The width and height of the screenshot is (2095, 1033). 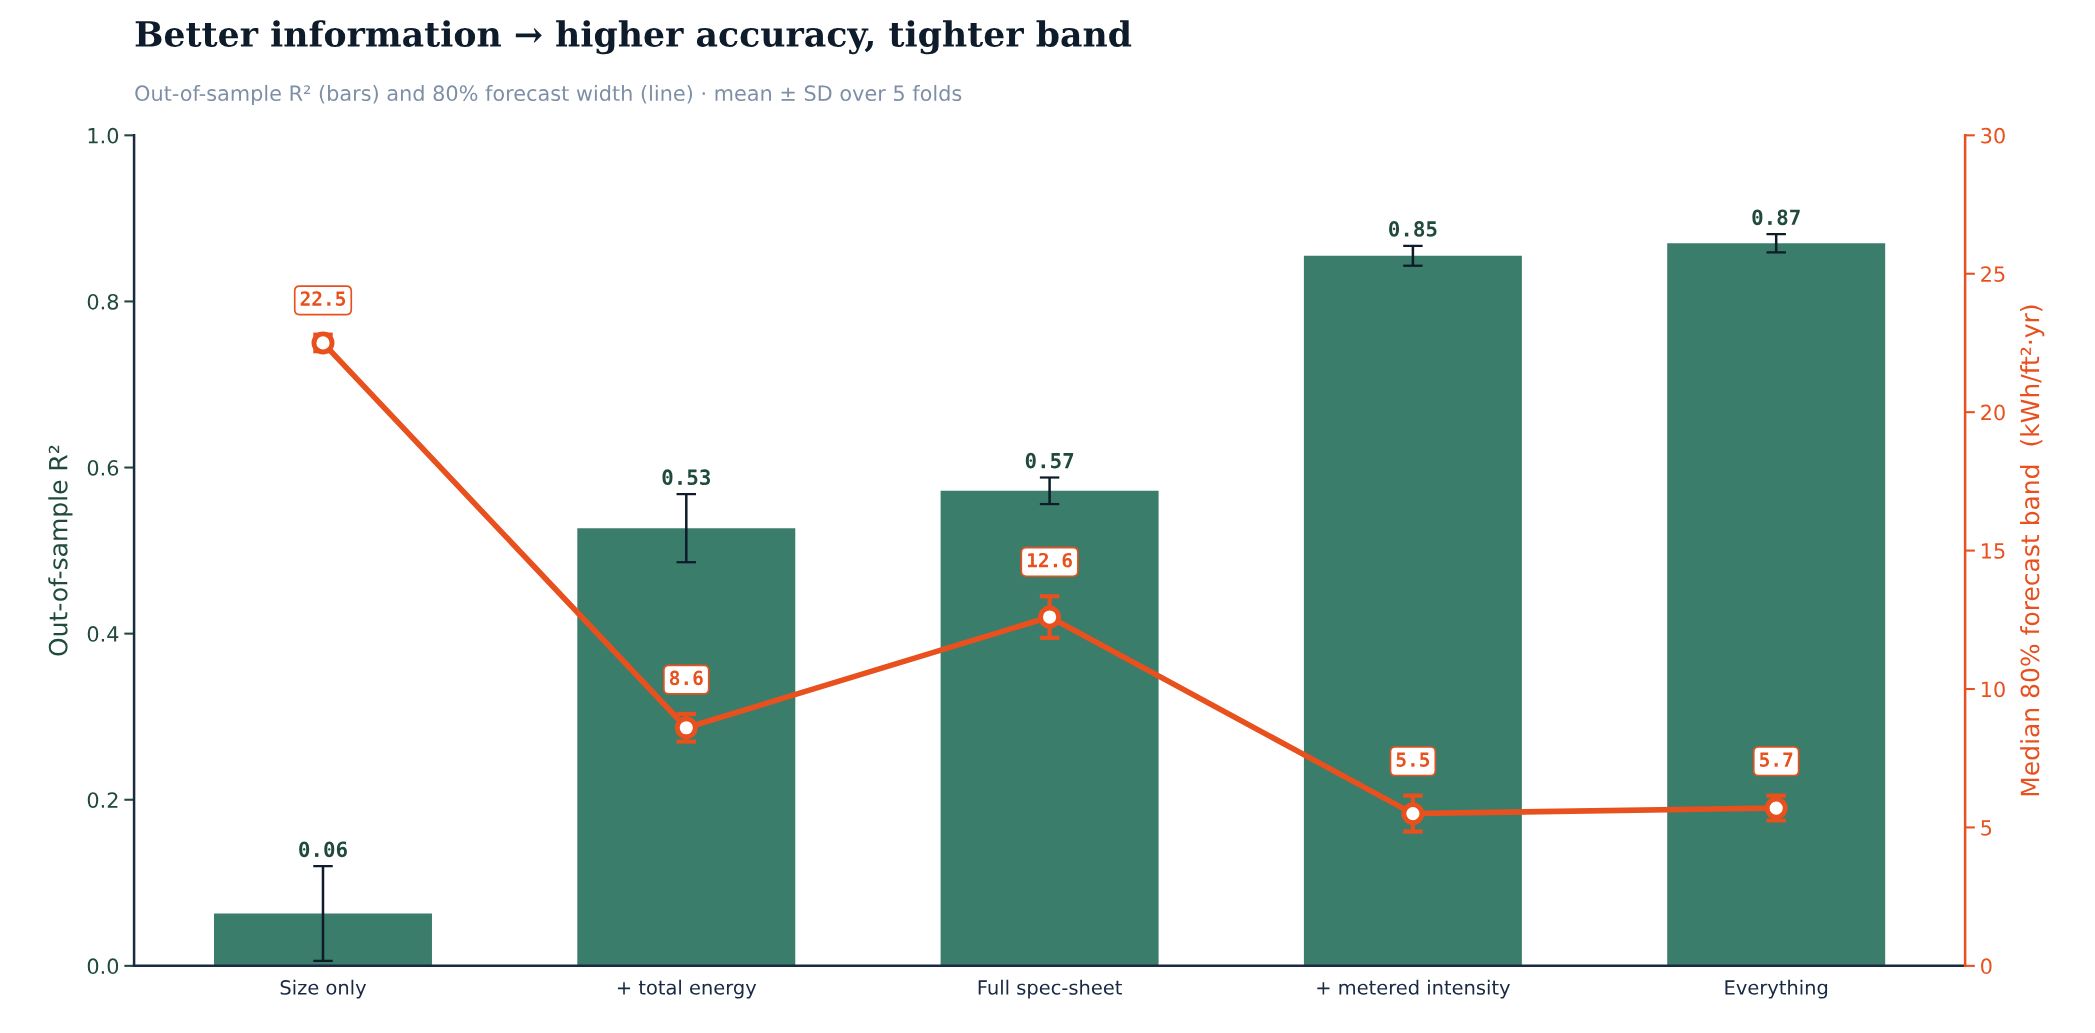 I want to click on y2-tick-label: 0, so click(x=1986, y=966).